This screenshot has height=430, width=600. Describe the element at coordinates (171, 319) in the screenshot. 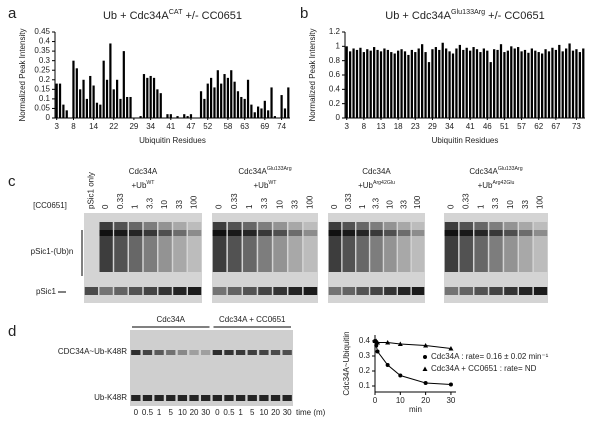

I see `group-label: Cdc34A` at that location.